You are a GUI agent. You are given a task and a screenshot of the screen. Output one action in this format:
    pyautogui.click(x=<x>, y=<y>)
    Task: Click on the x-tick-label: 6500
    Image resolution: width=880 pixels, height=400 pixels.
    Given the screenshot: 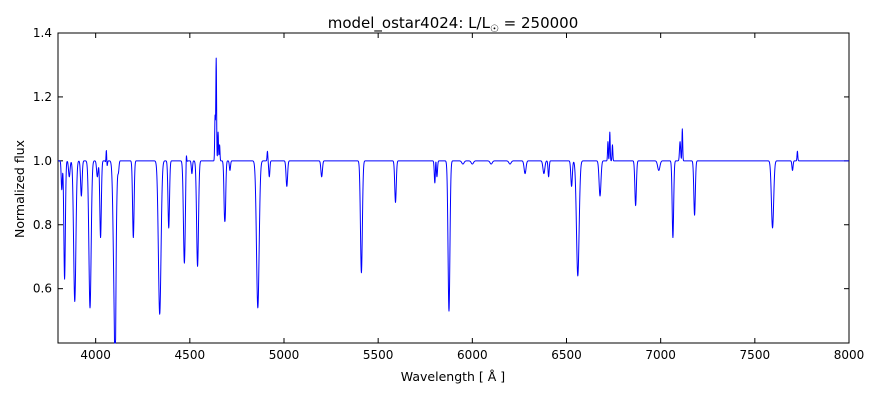 What is the action you would take?
    pyautogui.click(x=566, y=355)
    